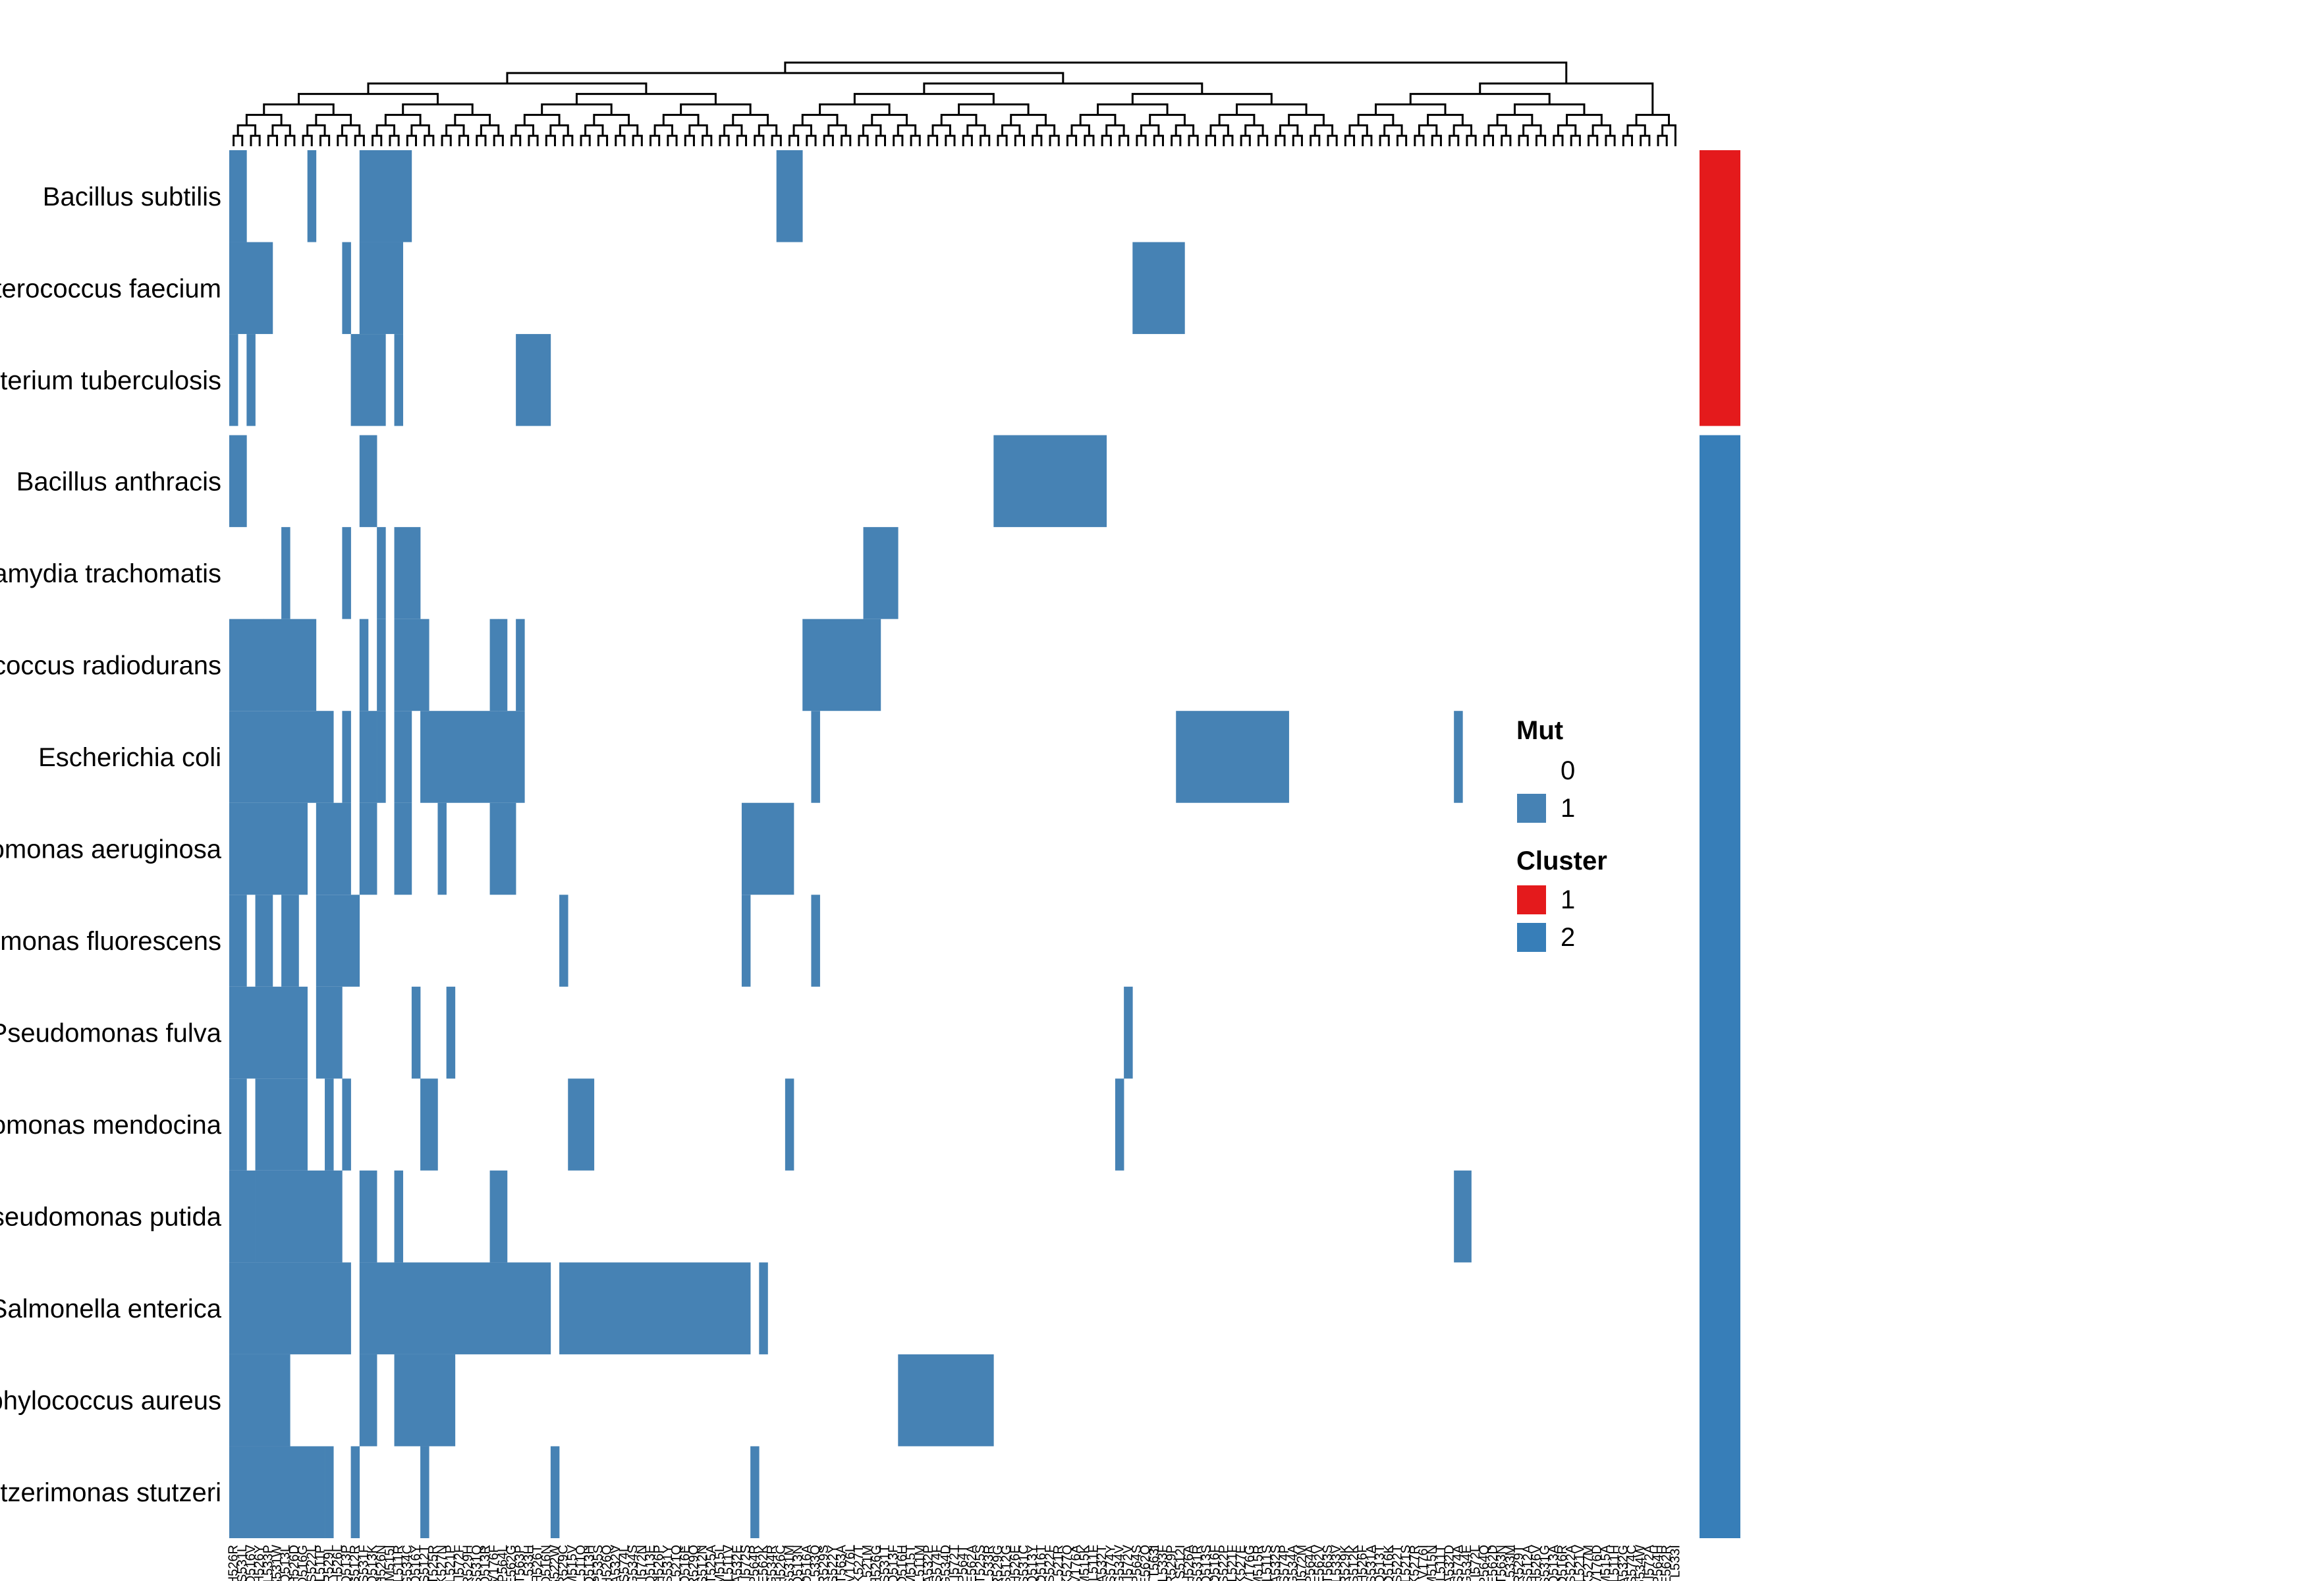 This screenshot has height=1581, width=2324. What do you see at coordinates (1527, 1562) in the screenshot?
I see `column-label: S512A` at bounding box center [1527, 1562].